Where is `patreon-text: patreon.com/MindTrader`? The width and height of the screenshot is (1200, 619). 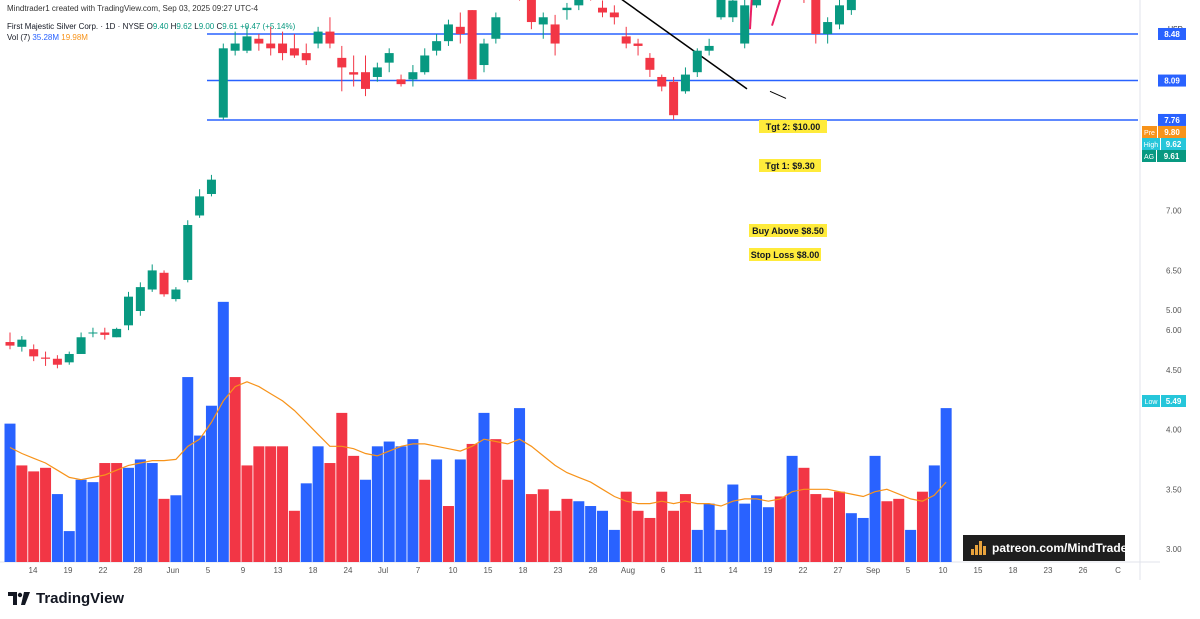
patreon-text: patreon.com/MindTrader is located at coordinates (1062, 548).